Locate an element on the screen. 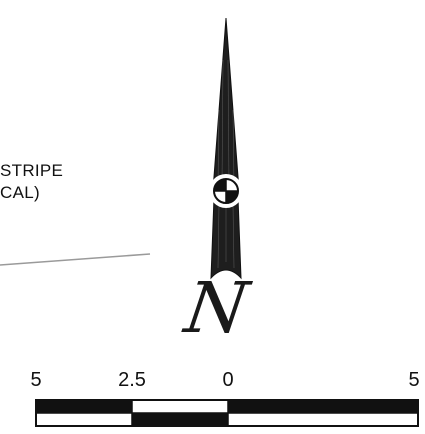 The image size is (425, 434). north-letter: N is located at coordinates (217, 308).